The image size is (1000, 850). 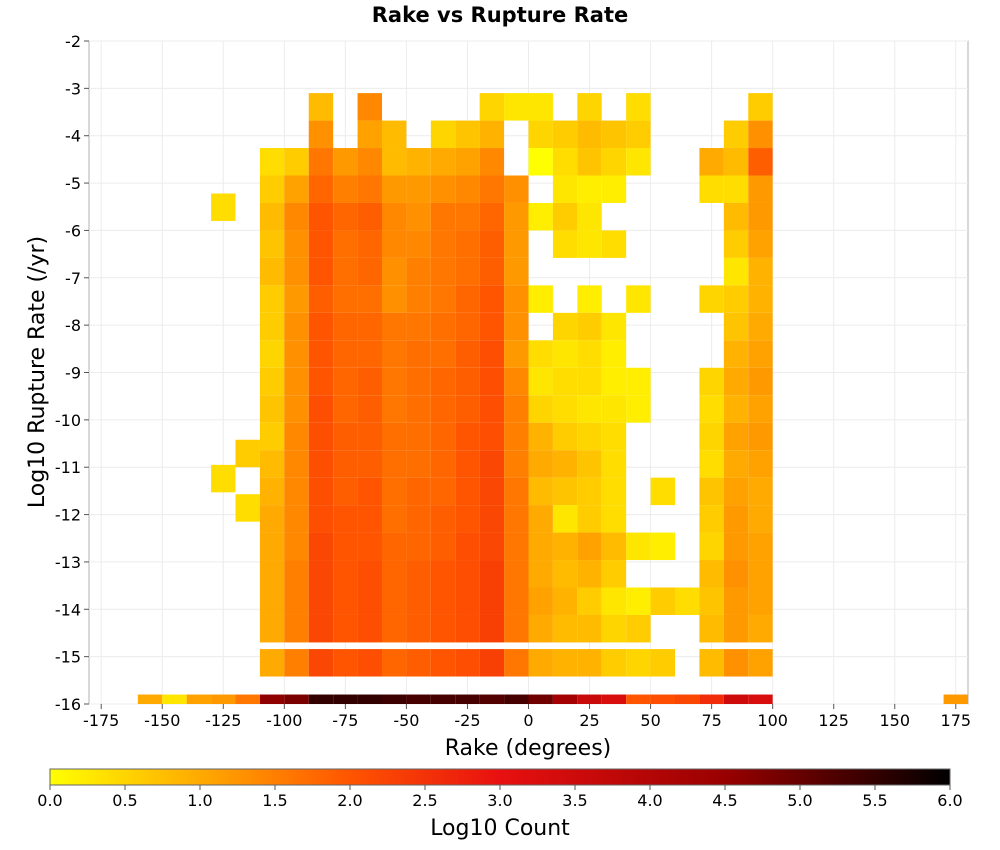 I want to click on y-tick-label: -7, so click(x=73, y=278).